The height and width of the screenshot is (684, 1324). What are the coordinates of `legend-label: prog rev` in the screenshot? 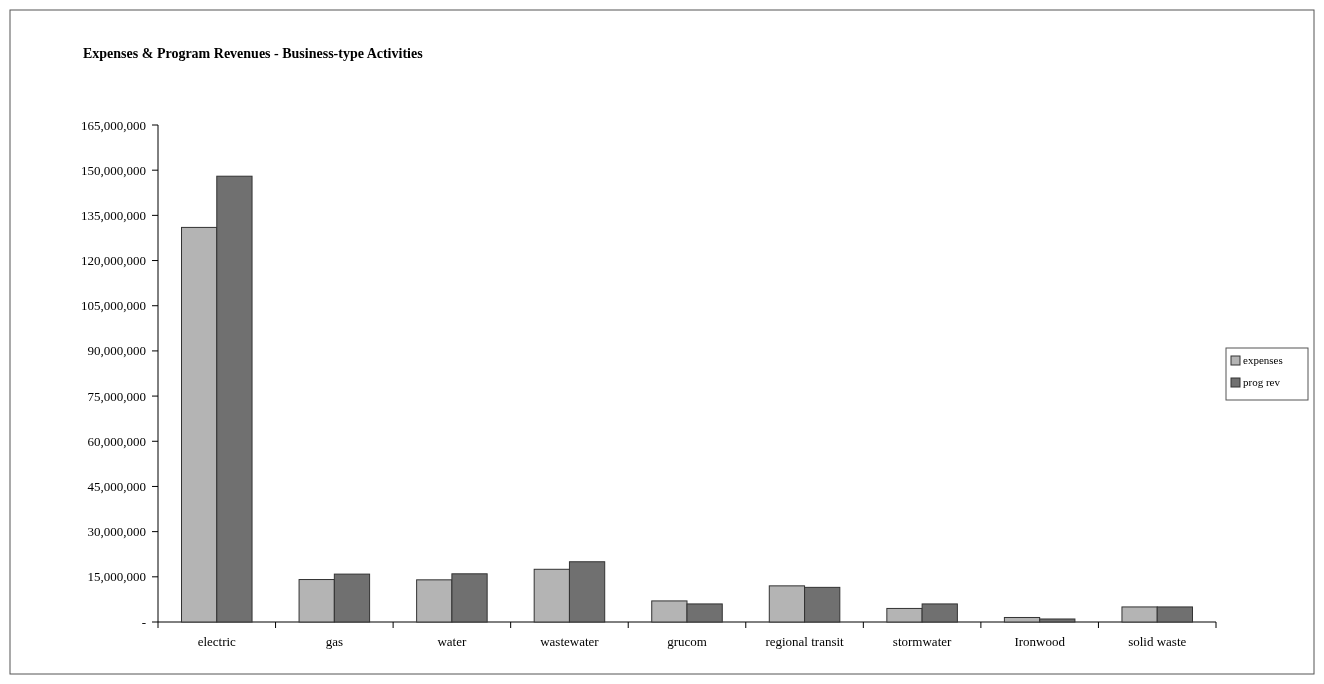 It's located at (1262, 382).